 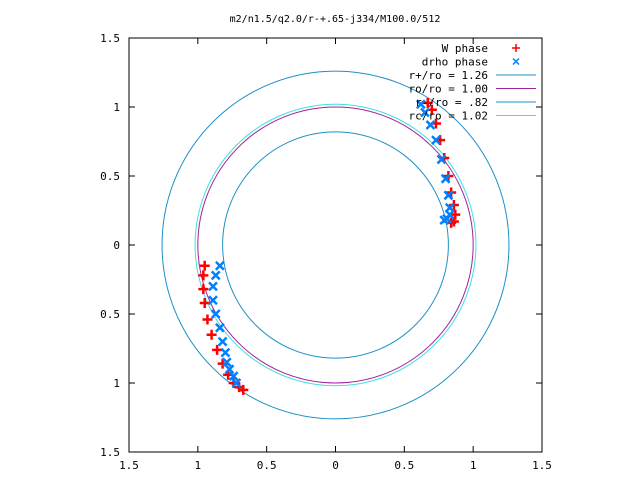 I want to click on legend-label: W phase, so click(x=465, y=48).